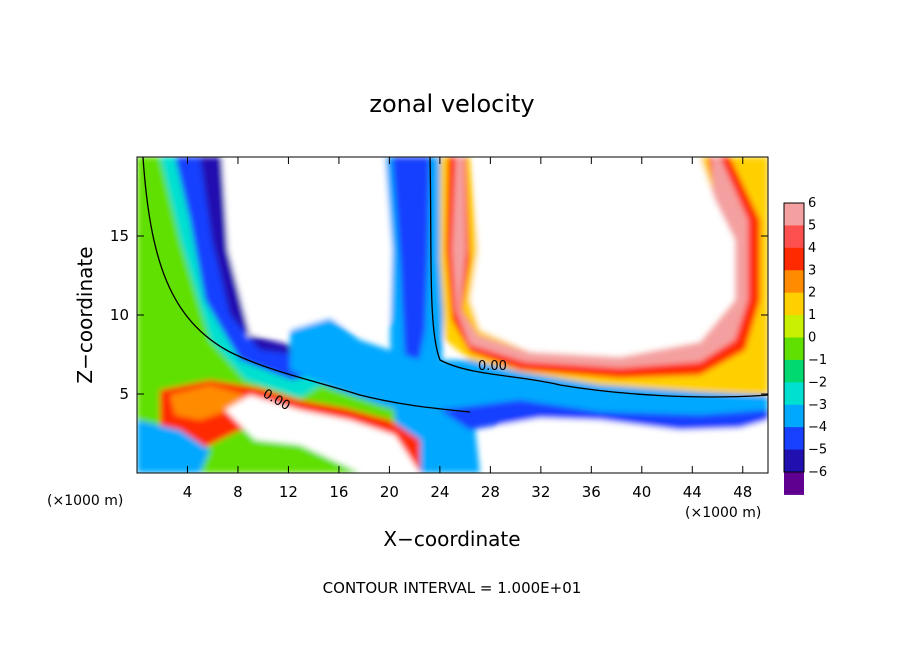 This screenshot has height=654, width=904. What do you see at coordinates (591, 492) in the screenshot?
I see `x-tick-label: 36` at bounding box center [591, 492].